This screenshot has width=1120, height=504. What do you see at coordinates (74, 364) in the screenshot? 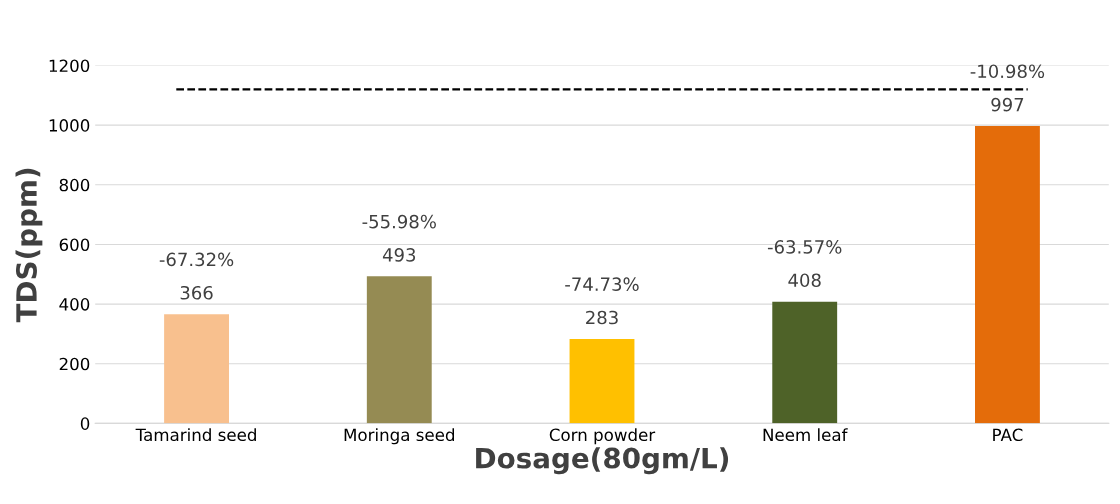
I see `y-tick-label: 200` at bounding box center [74, 364].